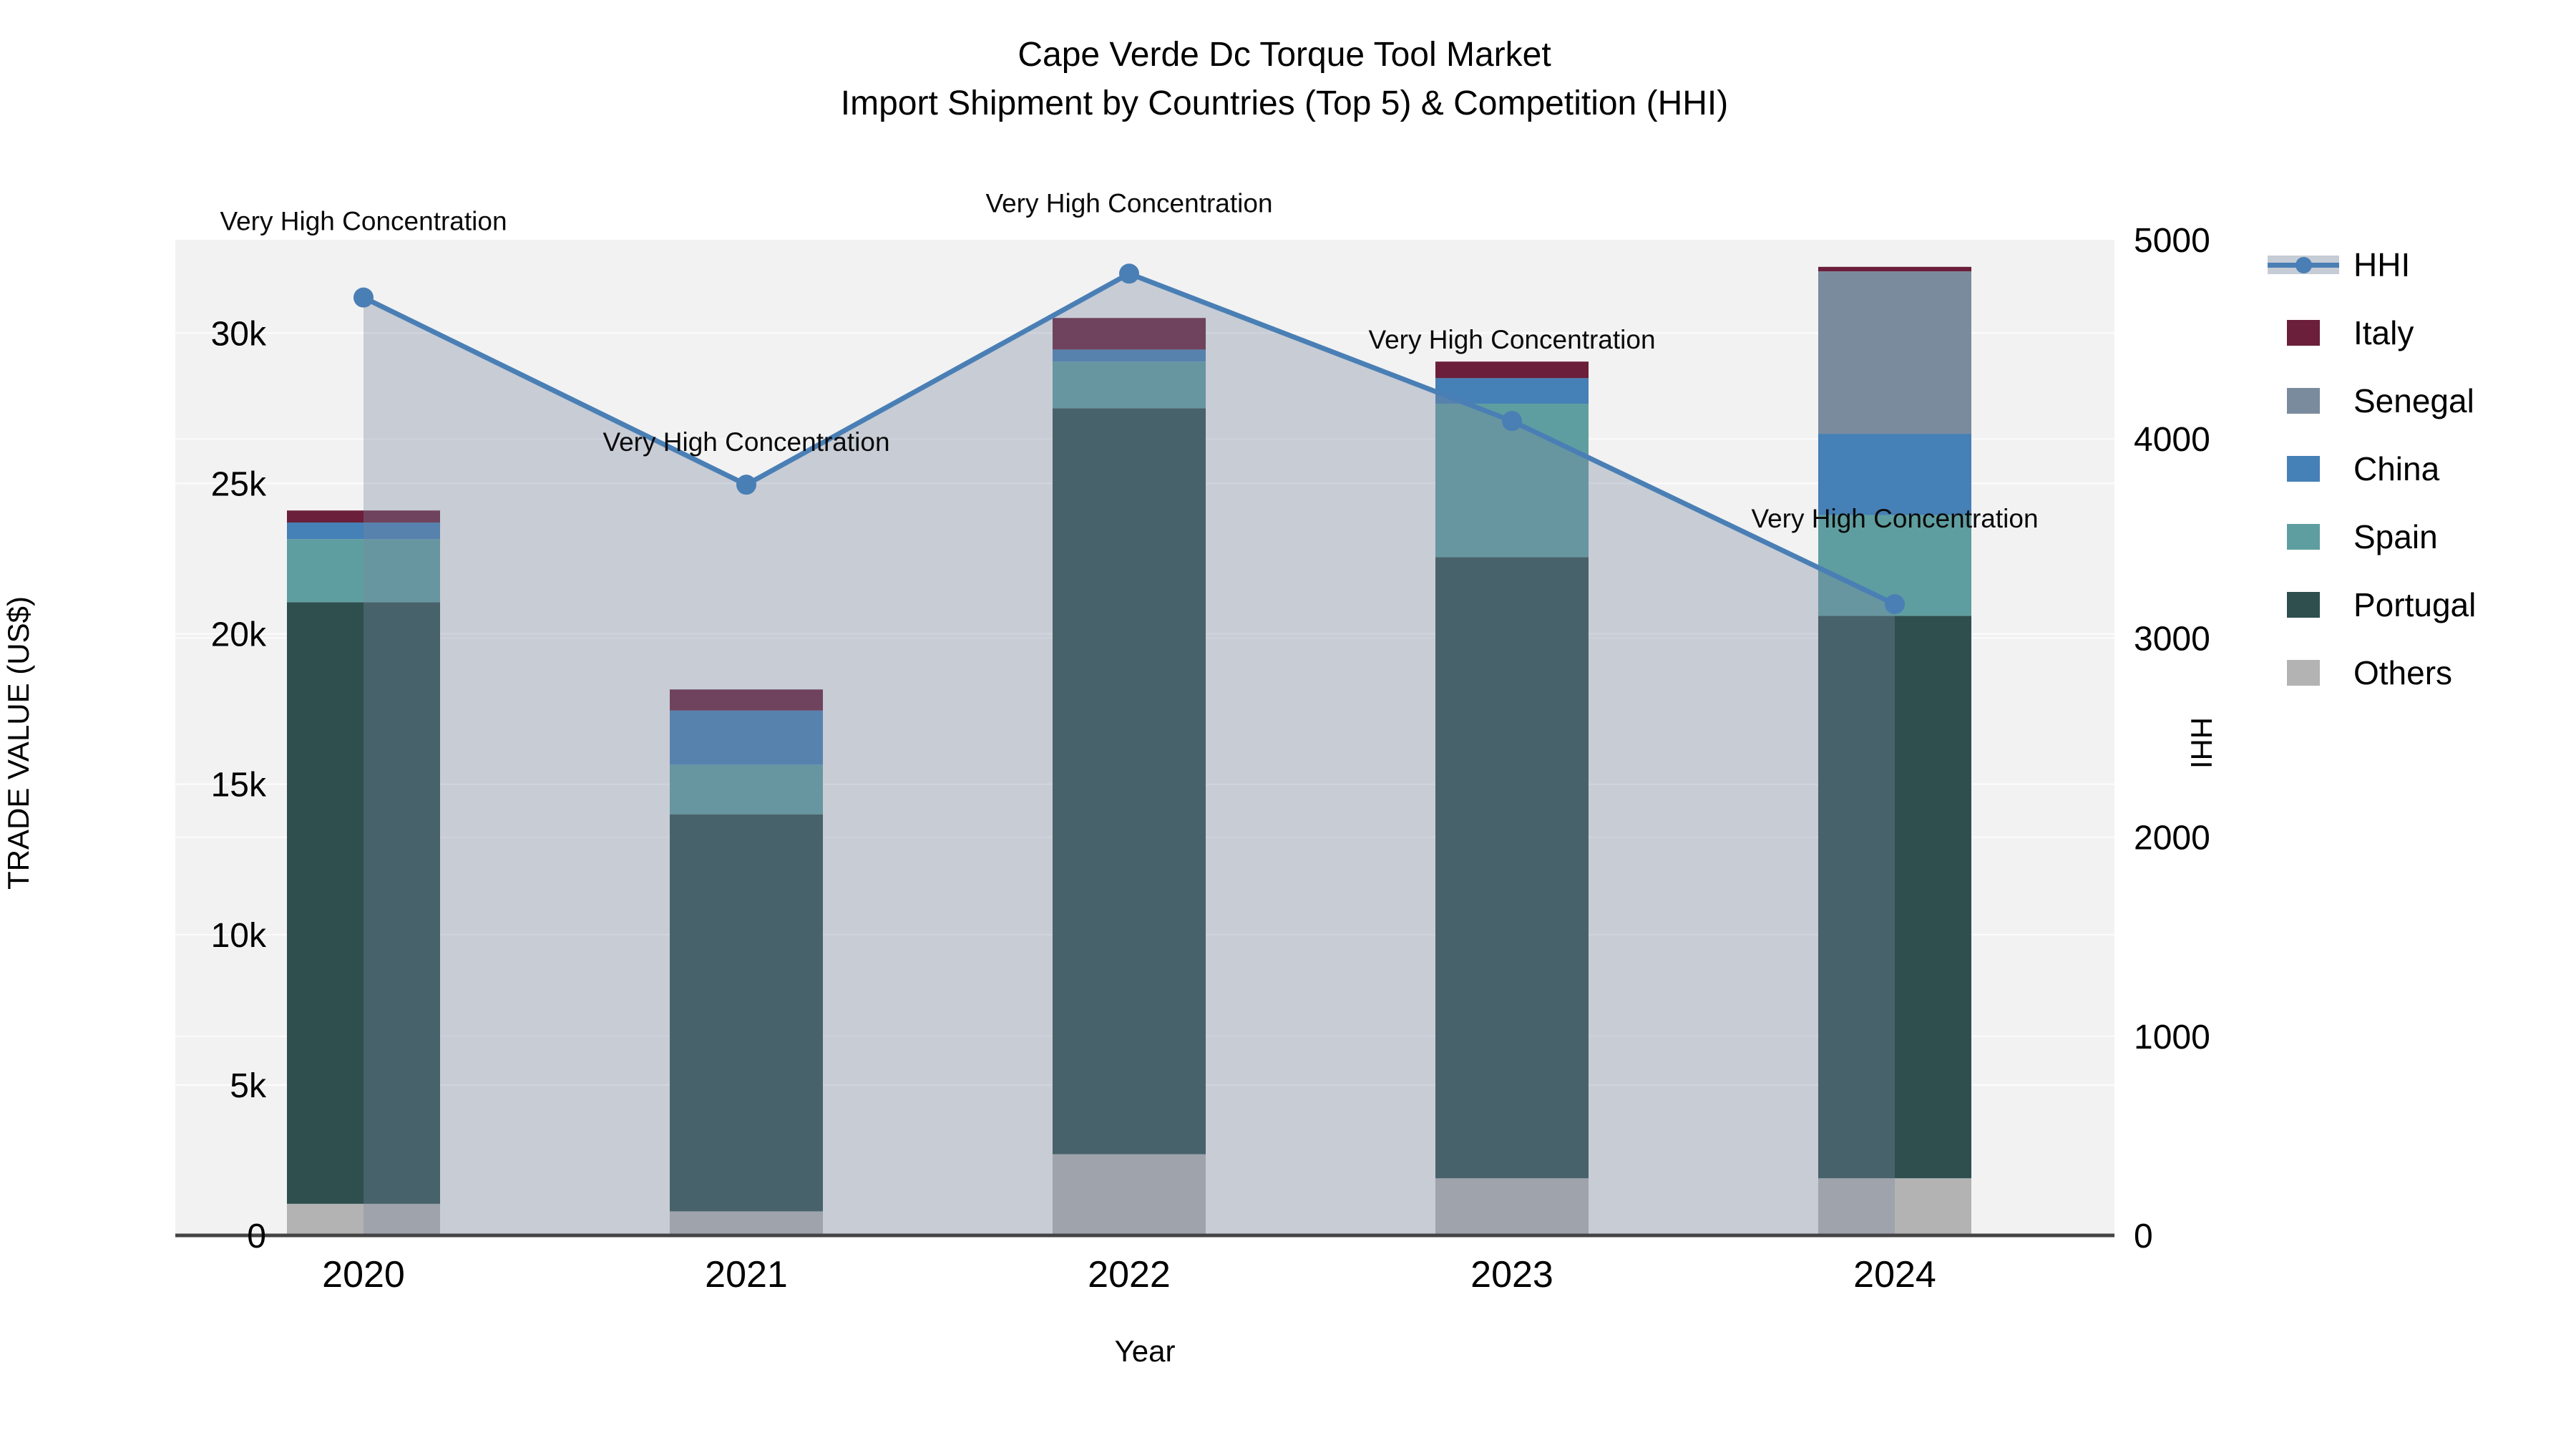  I want to click on annotation-2021: Very High Concentration, so click(745, 442).